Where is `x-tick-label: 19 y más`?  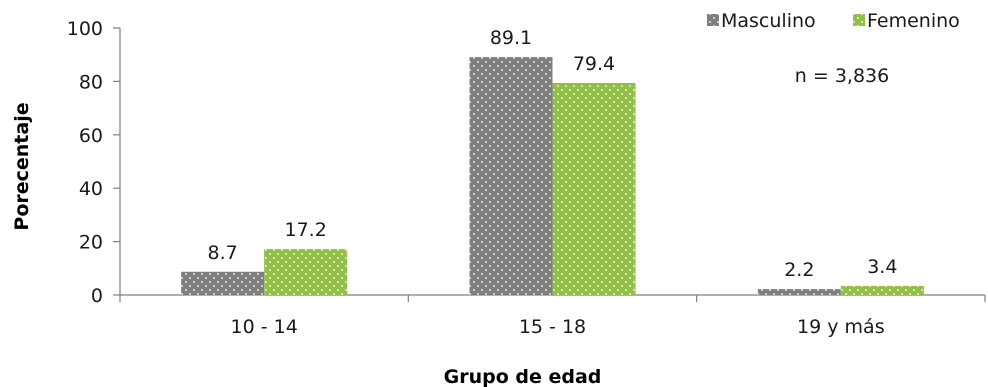 x-tick-label: 19 y más is located at coordinates (841, 327).